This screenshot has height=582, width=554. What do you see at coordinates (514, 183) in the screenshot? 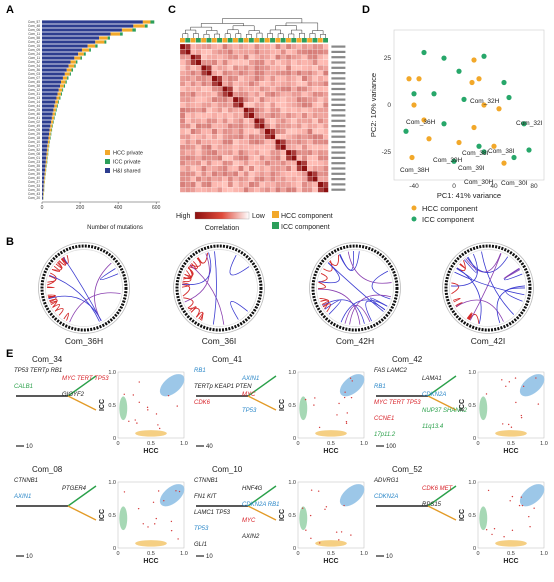
I see `pca-sample-label: Com_30I` at bounding box center [514, 183].